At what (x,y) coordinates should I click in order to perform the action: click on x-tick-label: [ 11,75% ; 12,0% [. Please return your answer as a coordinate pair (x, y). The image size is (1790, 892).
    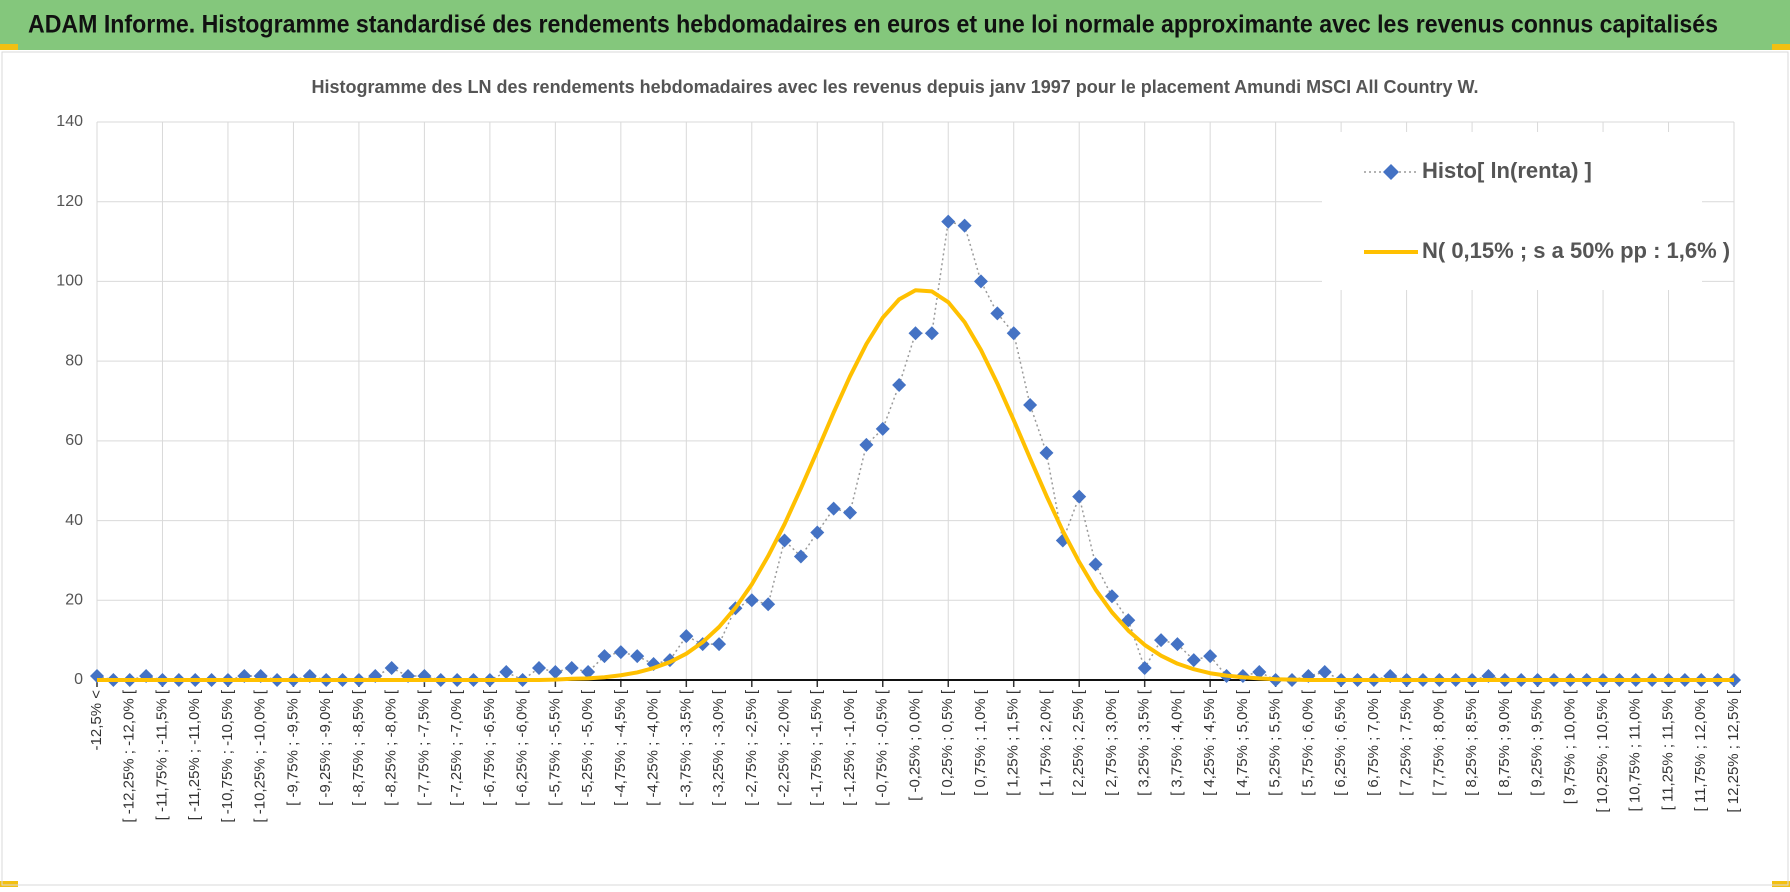
    Looking at the image, I should click on (1700, 750).